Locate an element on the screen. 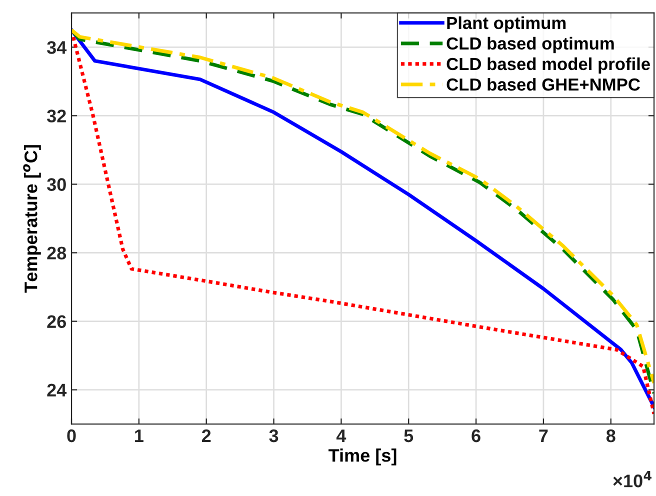 The image size is (656, 496). x-tick-label: 0 is located at coordinates (71, 435).